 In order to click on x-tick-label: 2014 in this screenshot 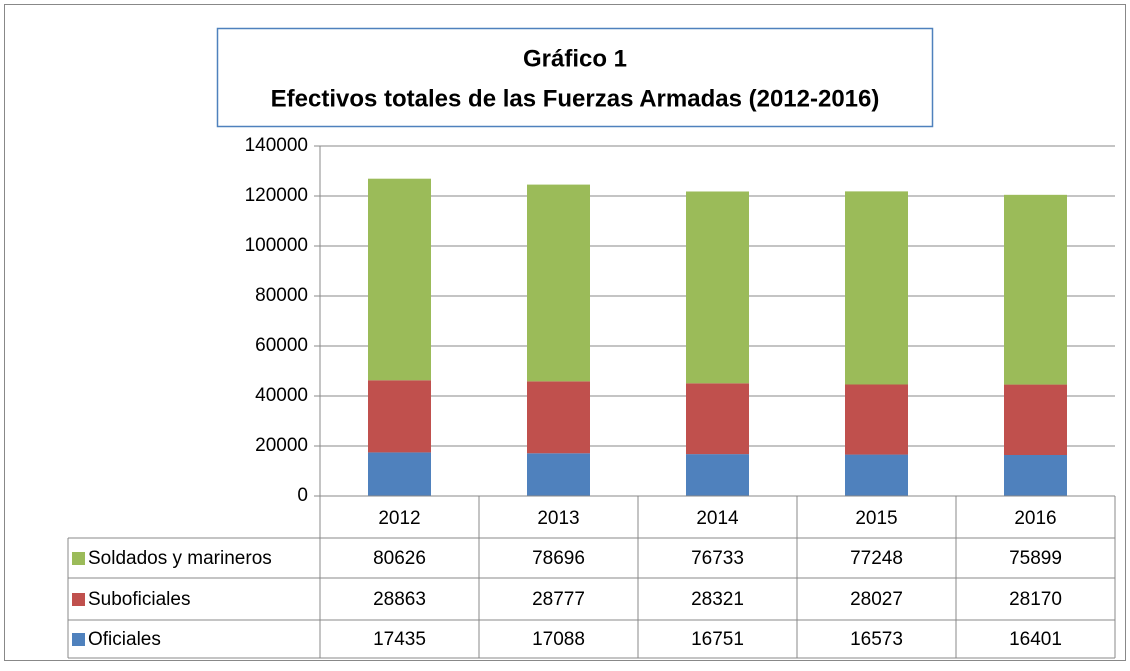, I will do `click(717, 518)`.